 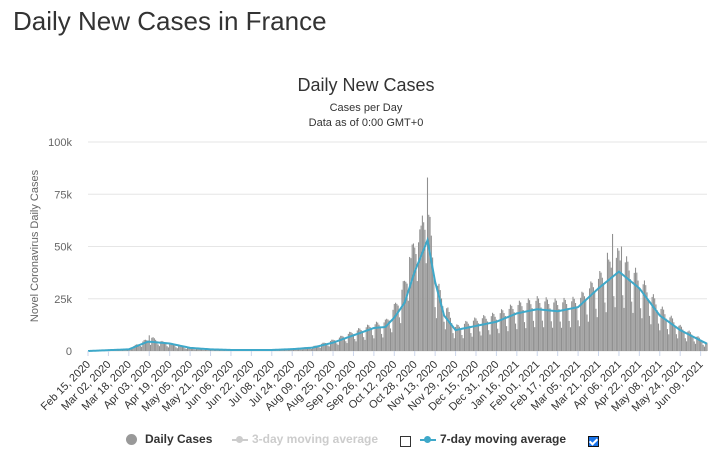 I want to click on 3-day-average-checkbox, so click(x=405, y=441).